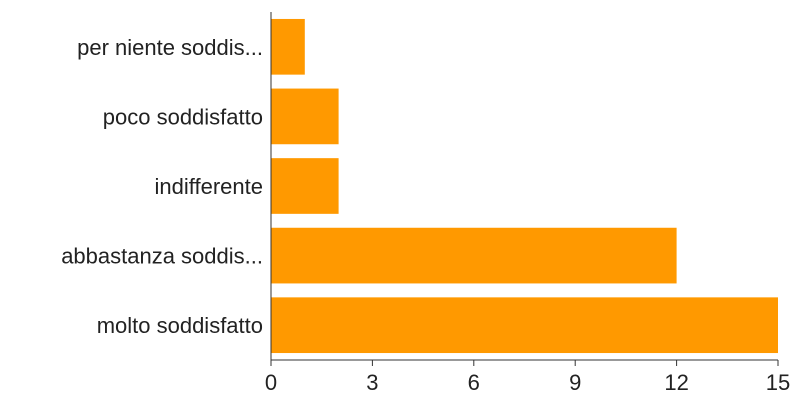 Image resolution: width=797 pixels, height=394 pixels. What do you see at coordinates (676, 382) in the screenshot?
I see `x-tick-label-4: 12` at bounding box center [676, 382].